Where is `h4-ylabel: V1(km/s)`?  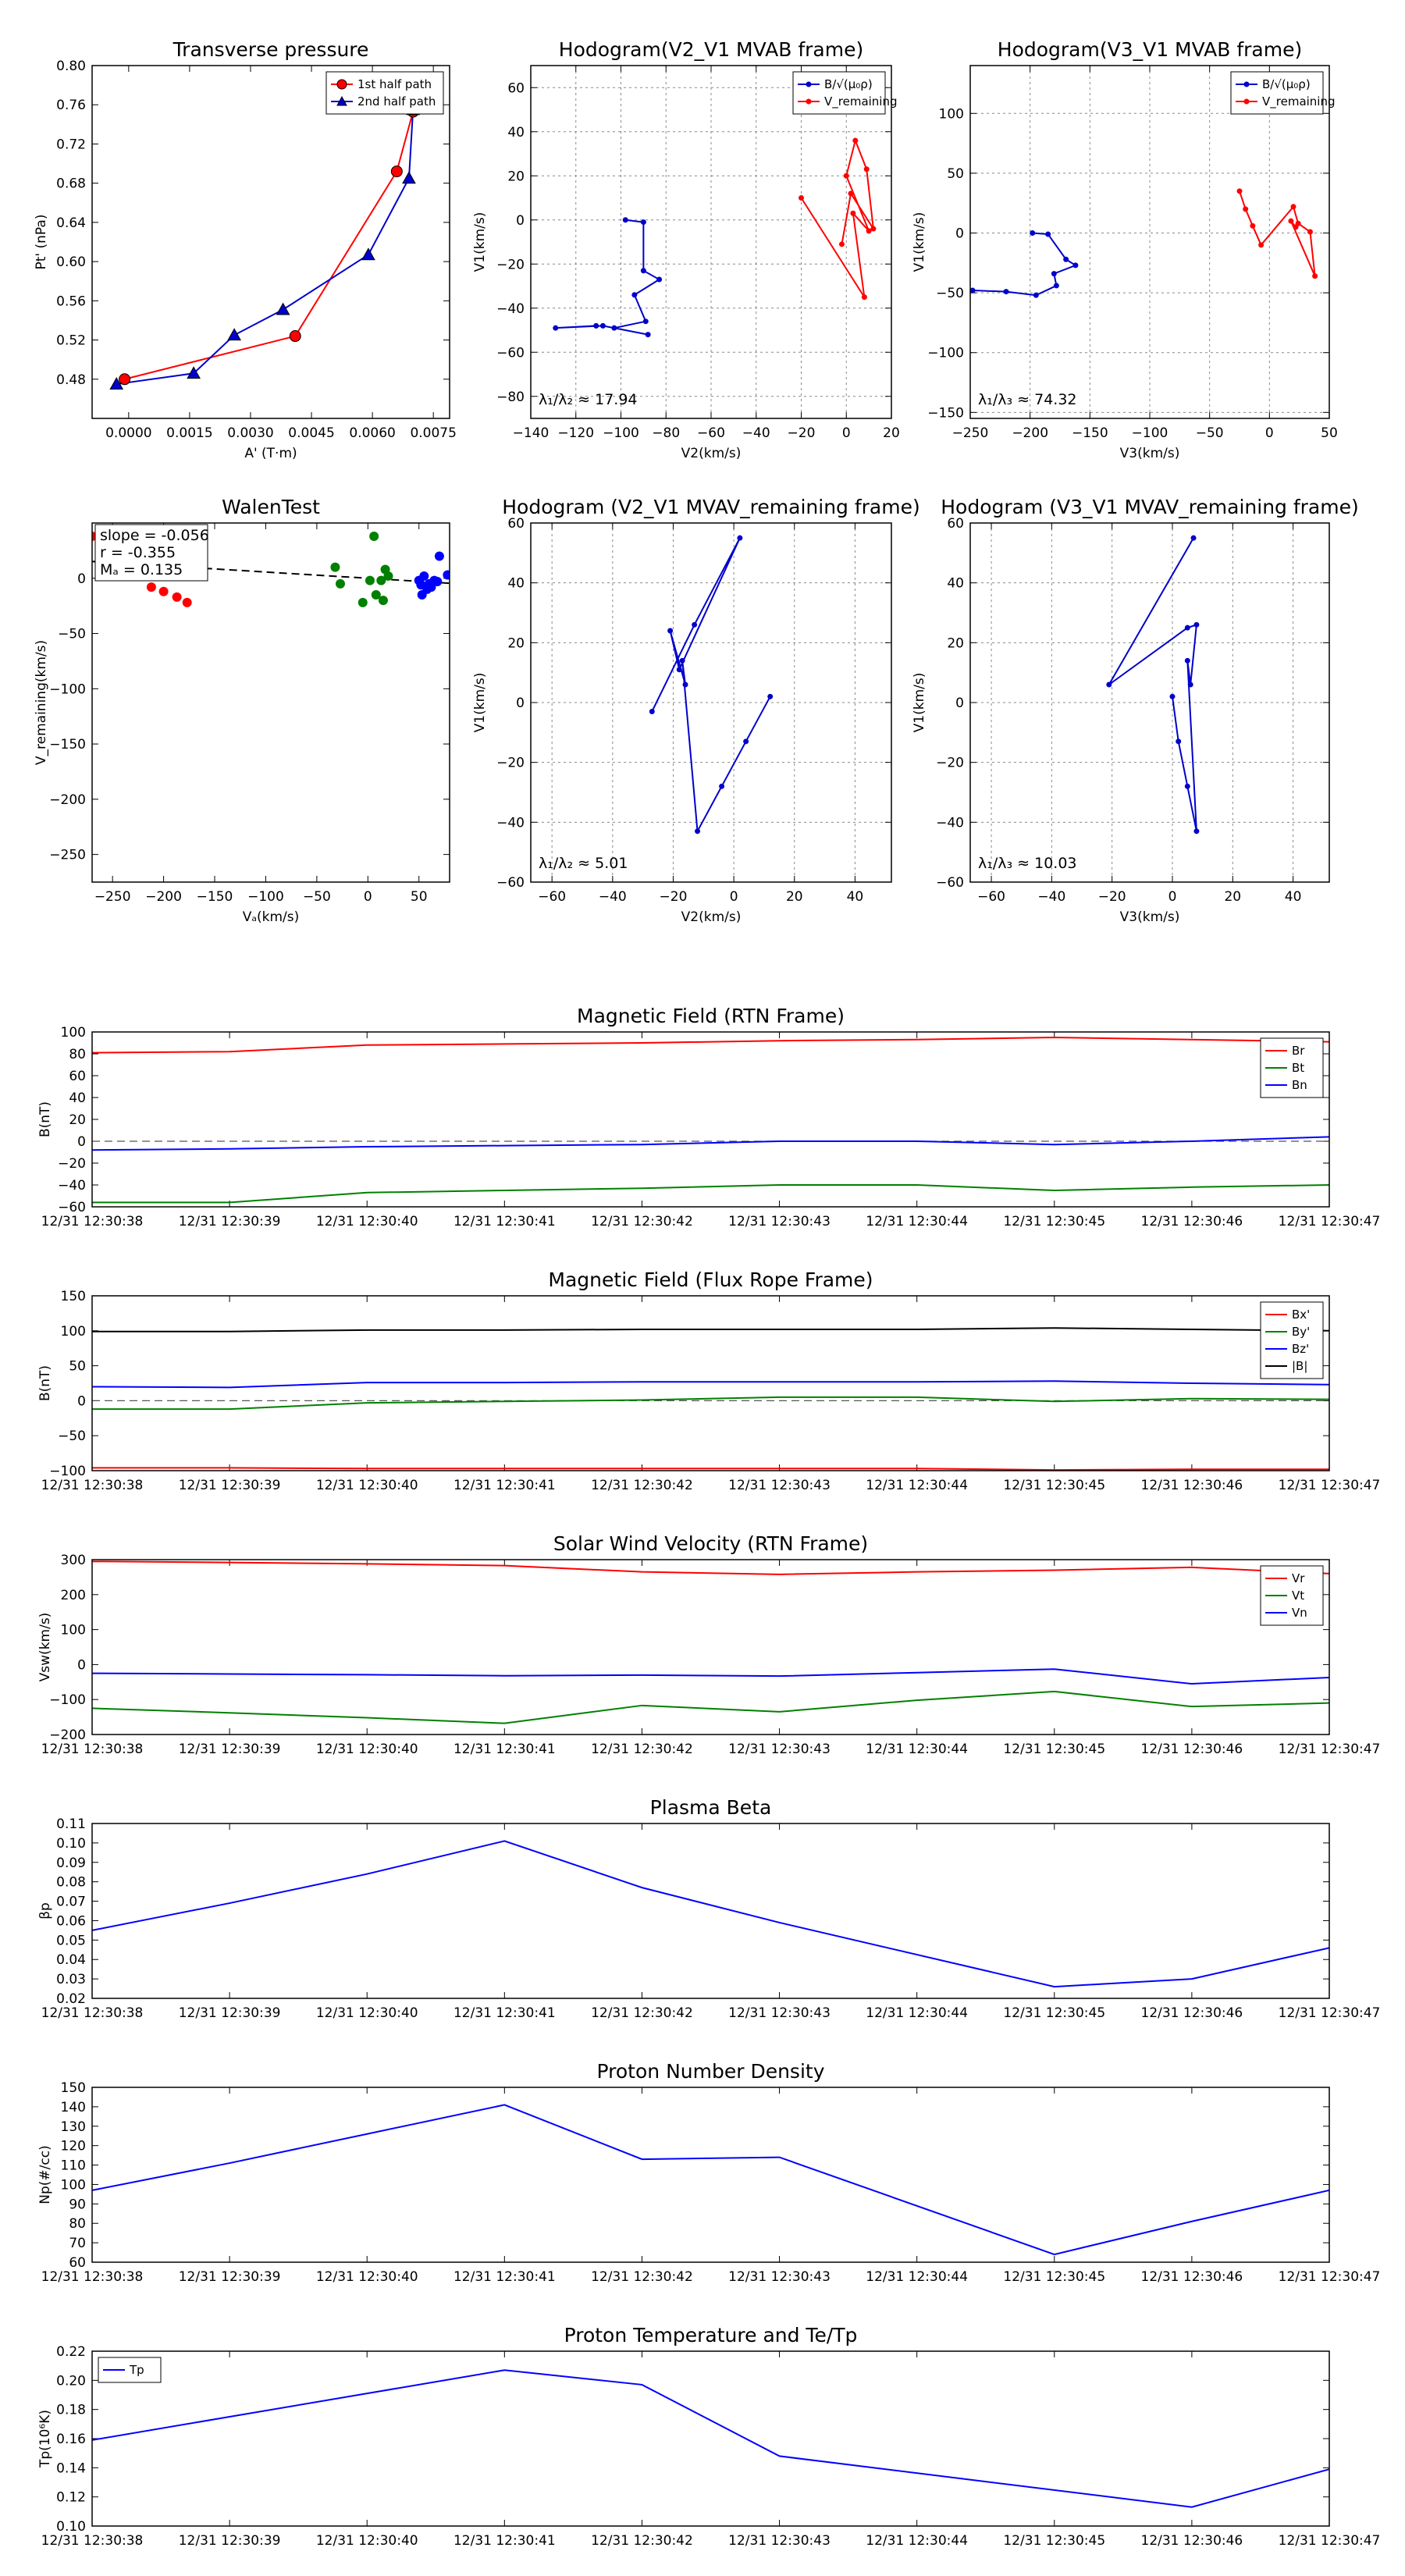 h4-ylabel: V1(km/s) is located at coordinates (919, 703).